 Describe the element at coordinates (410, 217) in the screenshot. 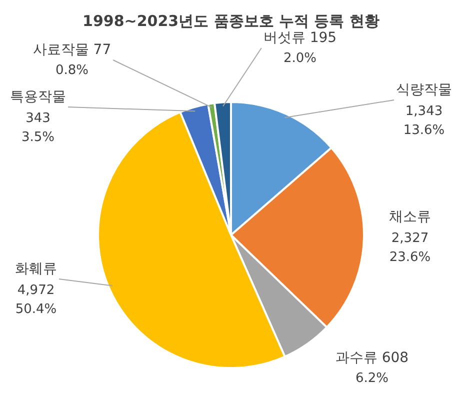

I see `slice-label: 채소류` at that location.